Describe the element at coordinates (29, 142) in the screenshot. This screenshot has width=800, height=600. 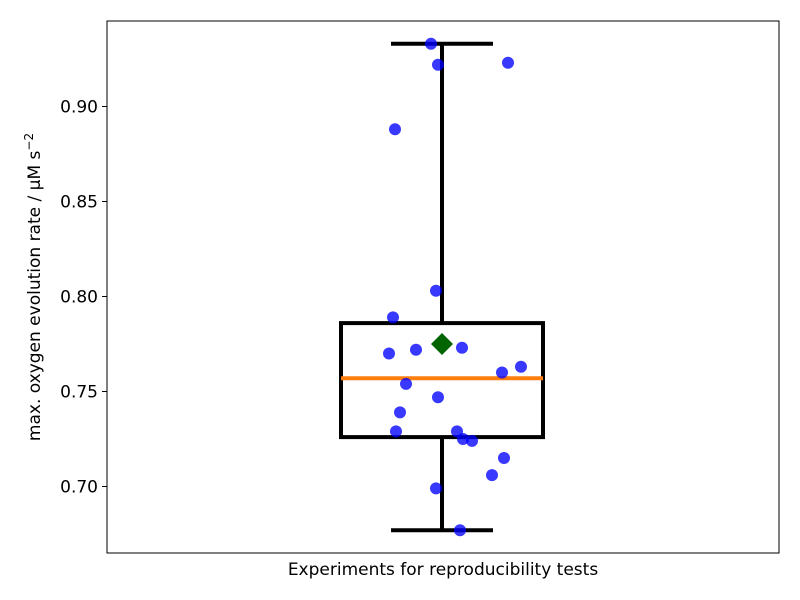
I see `y-axis-label-superscript: −2` at that location.